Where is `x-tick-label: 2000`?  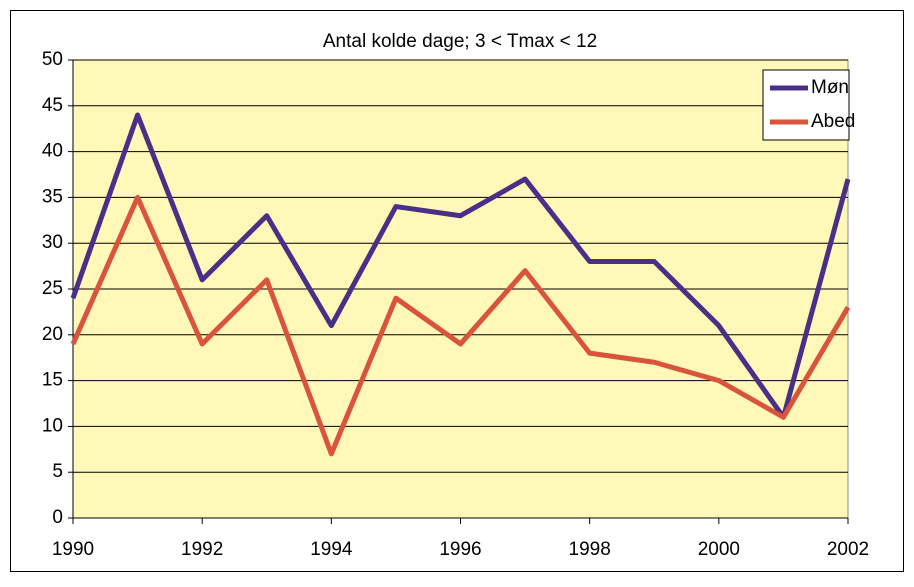 x-tick-label: 2000 is located at coordinates (719, 549).